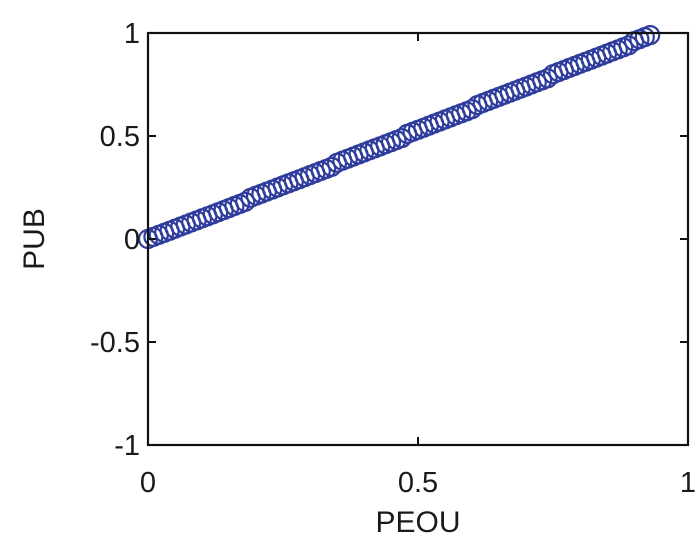 Image resolution: width=699 pixels, height=548 pixels. What do you see at coordinates (688, 483) in the screenshot?
I see `x-tick-label: 1` at bounding box center [688, 483].